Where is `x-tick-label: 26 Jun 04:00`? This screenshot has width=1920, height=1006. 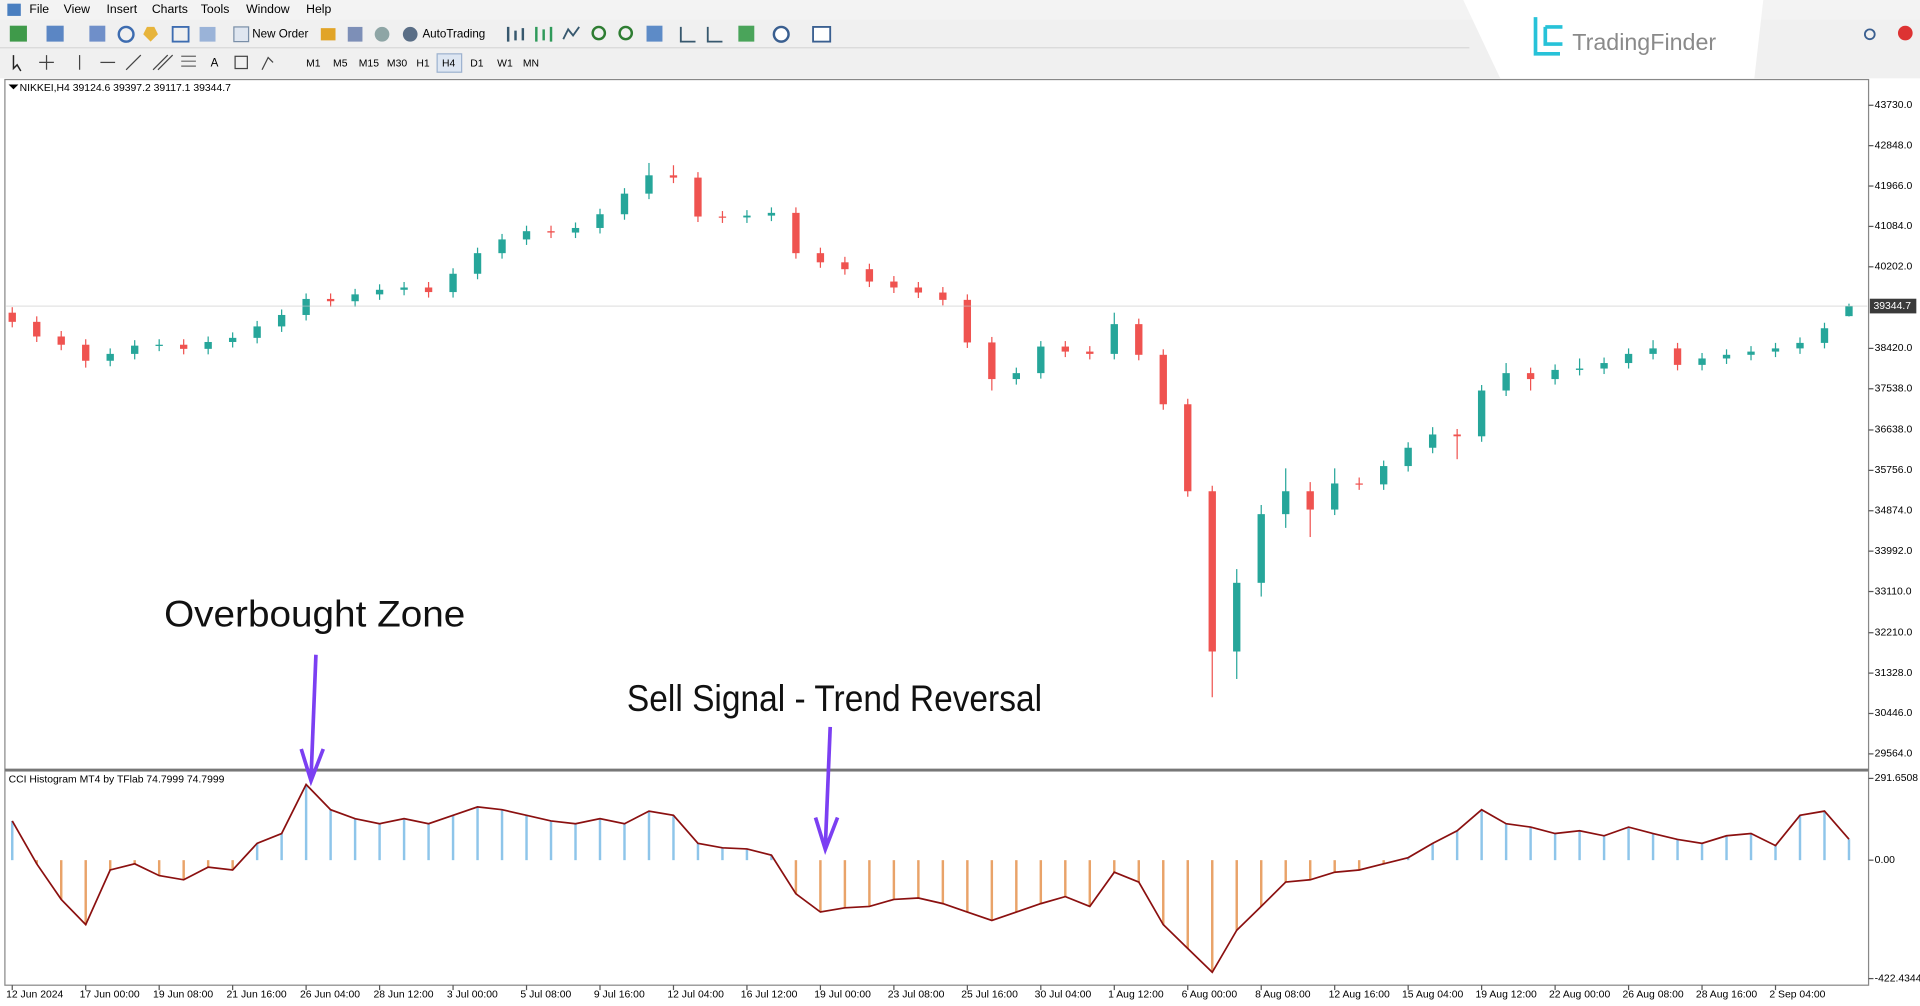 x-tick-label: 26 Jun 04:00 is located at coordinates (330, 995).